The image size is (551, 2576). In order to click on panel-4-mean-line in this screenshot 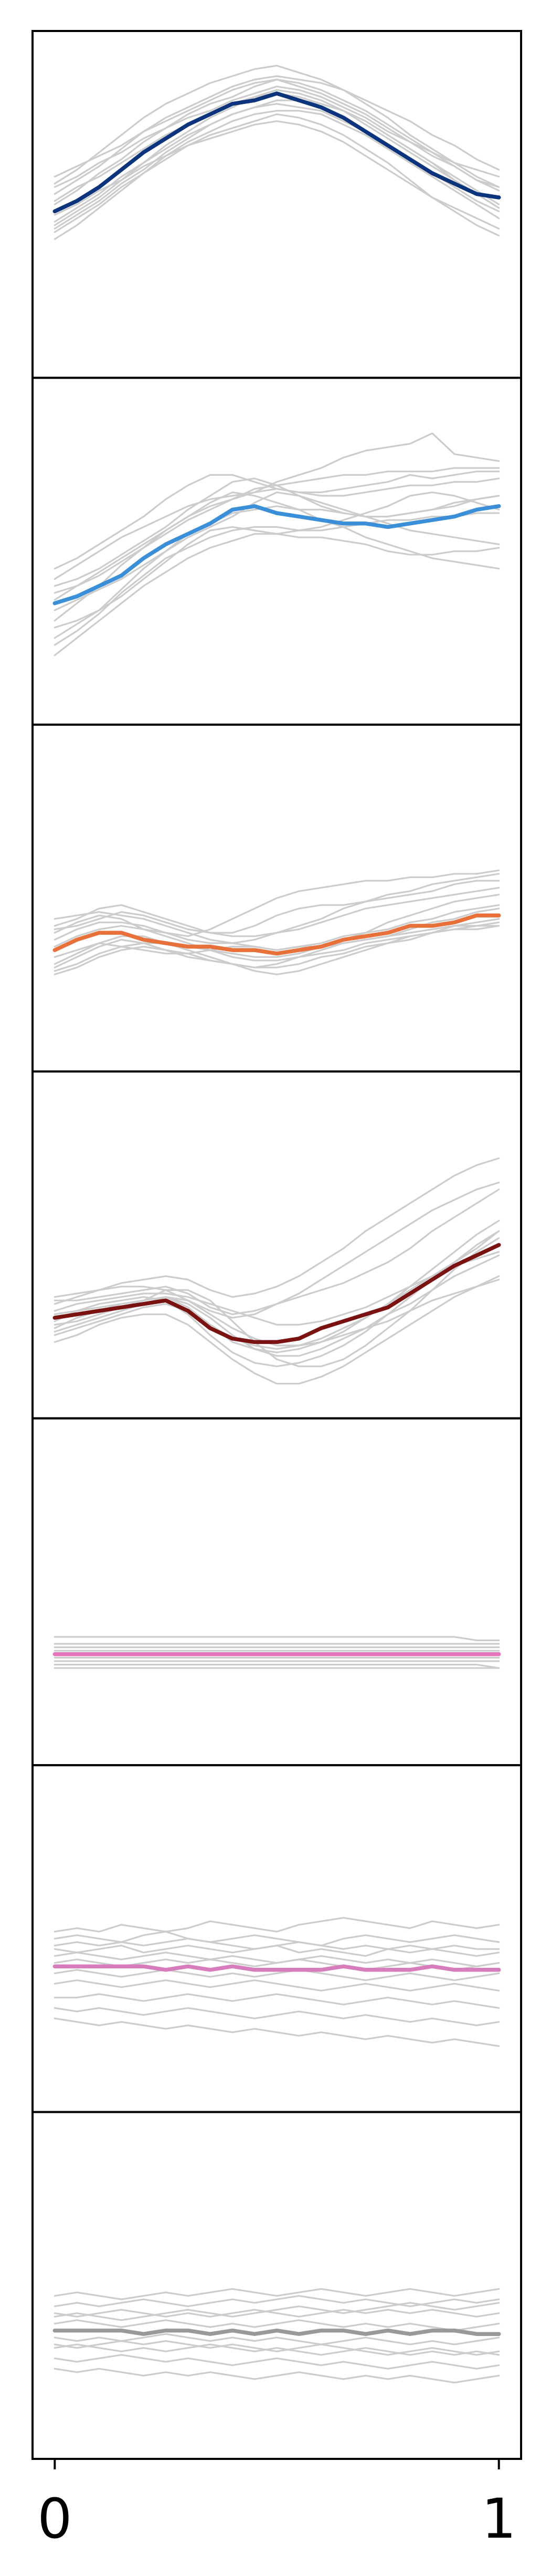, I will do `click(276, 1293)`.